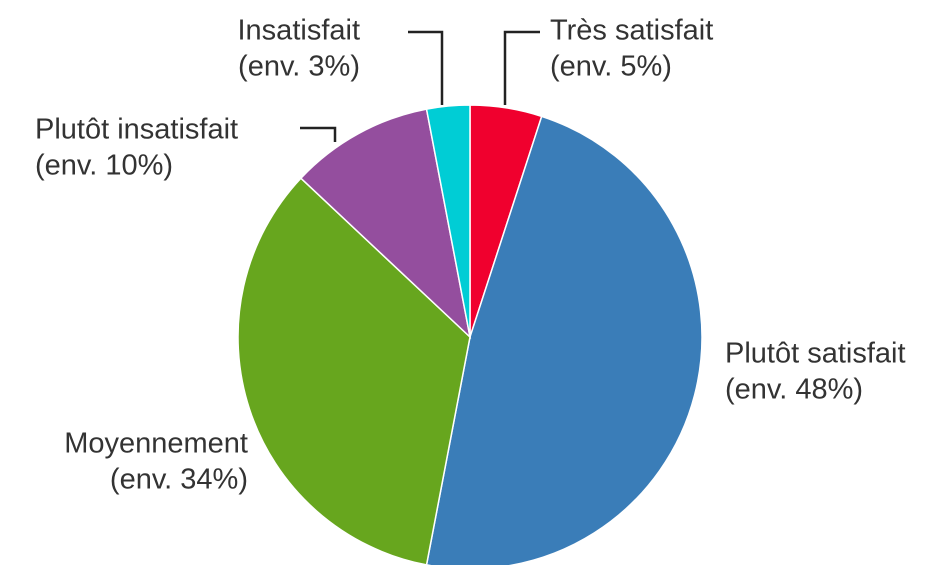 This screenshot has height=570, width=945. What do you see at coordinates (631, 31) in the screenshot?
I see `slice-label: Très satisfait` at bounding box center [631, 31].